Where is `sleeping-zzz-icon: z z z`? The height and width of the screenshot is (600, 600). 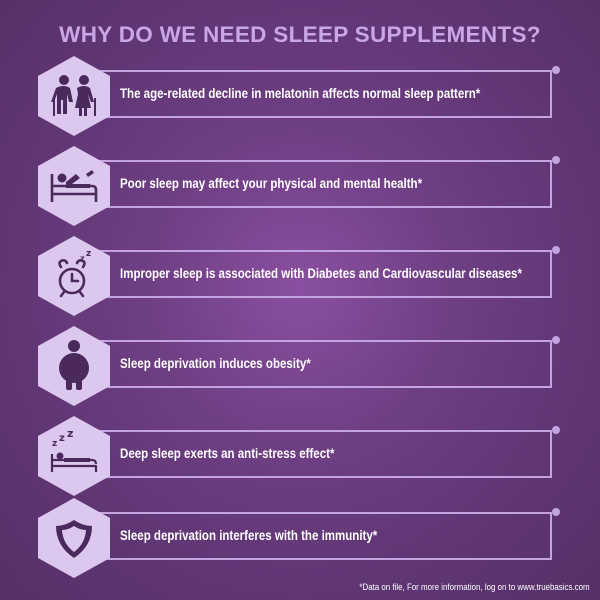 sleeping-zzz-icon: z z z is located at coordinates (74, 456).